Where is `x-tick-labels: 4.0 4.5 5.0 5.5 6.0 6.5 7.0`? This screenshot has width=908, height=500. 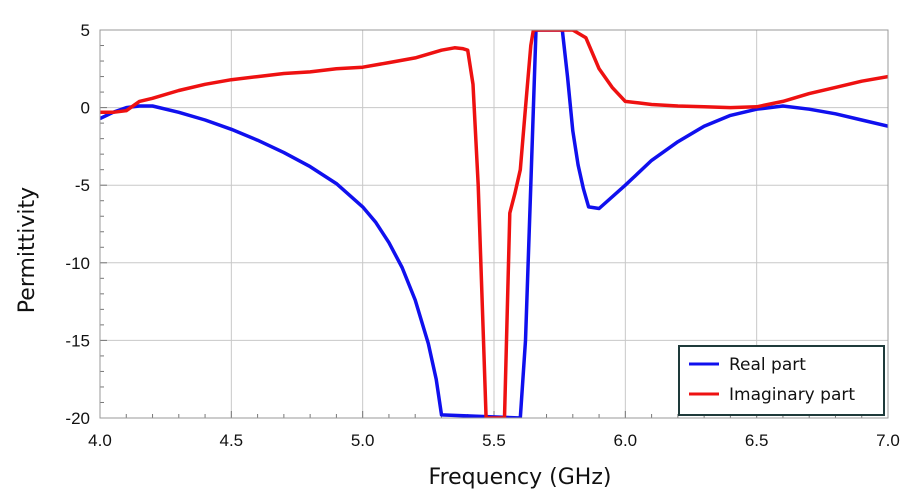
x-tick-labels: 4.0 4.5 5.0 5.5 6.0 6.5 7.0 is located at coordinates (494, 440).